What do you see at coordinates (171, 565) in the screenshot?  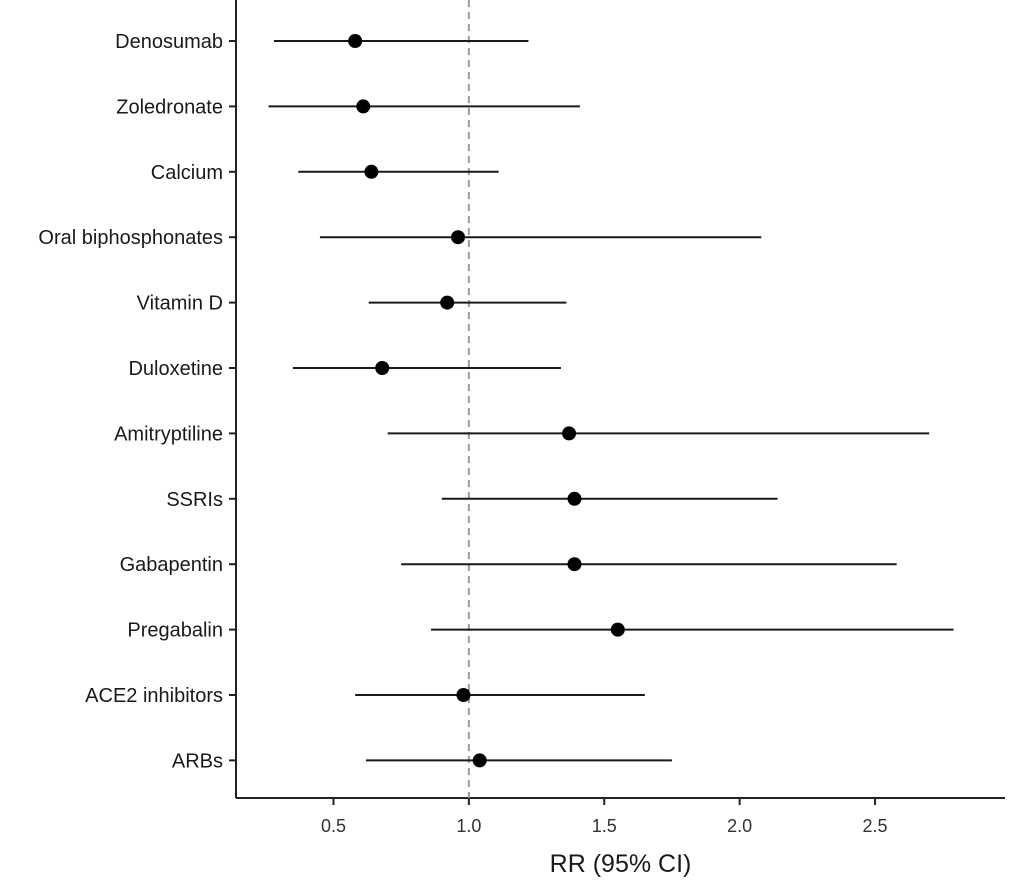 I see `row-label: Gabapentin` at bounding box center [171, 565].